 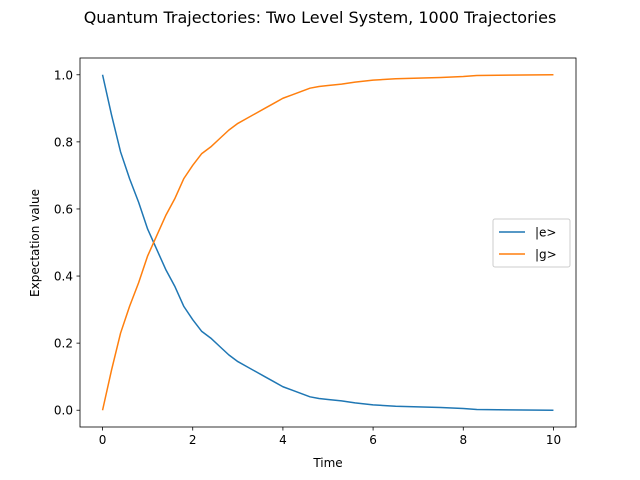 I want to click on x-tick-label: 4, so click(x=283, y=440).